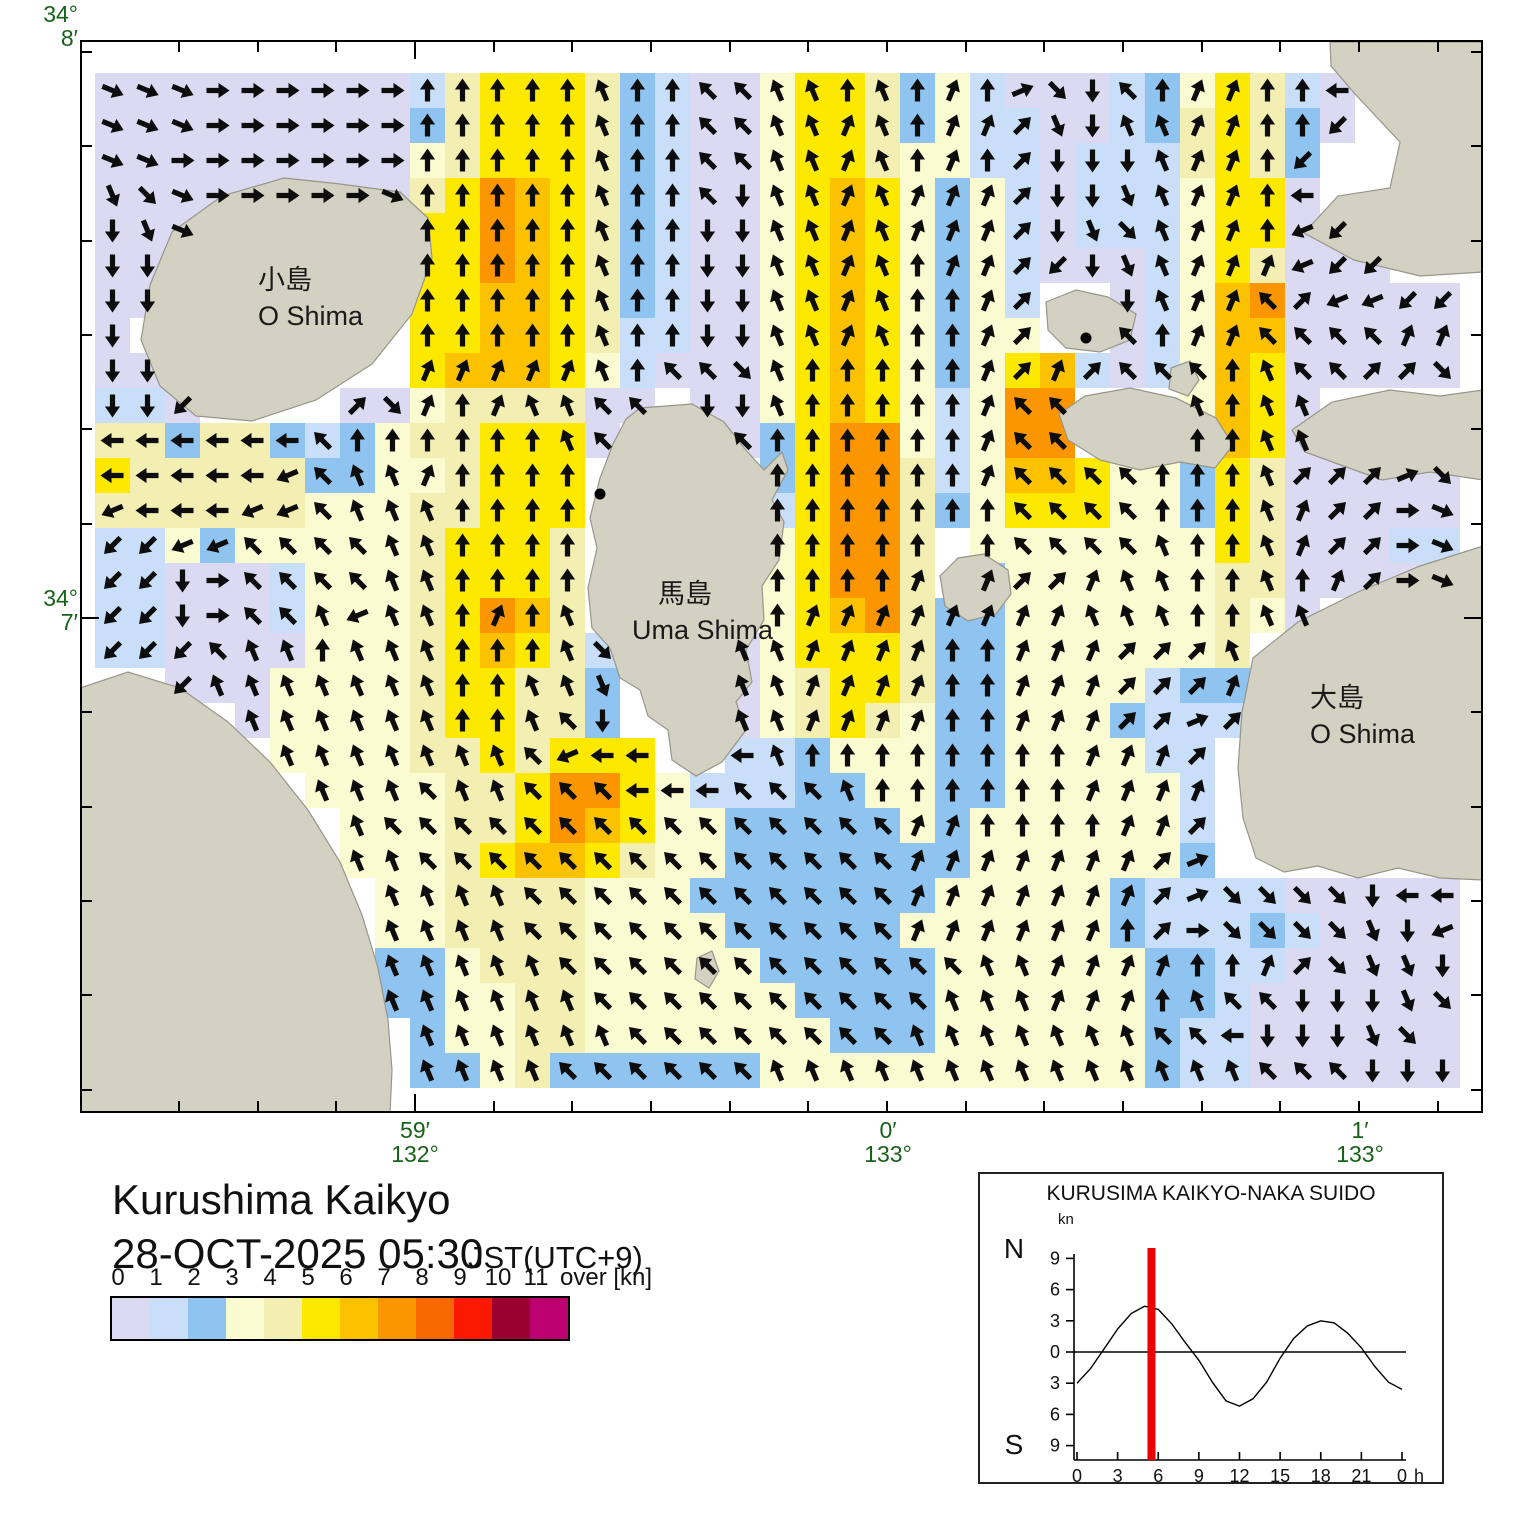  Describe the element at coordinates (310, 298) in the screenshot. I see `island-label: 小島 O Shima` at that location.